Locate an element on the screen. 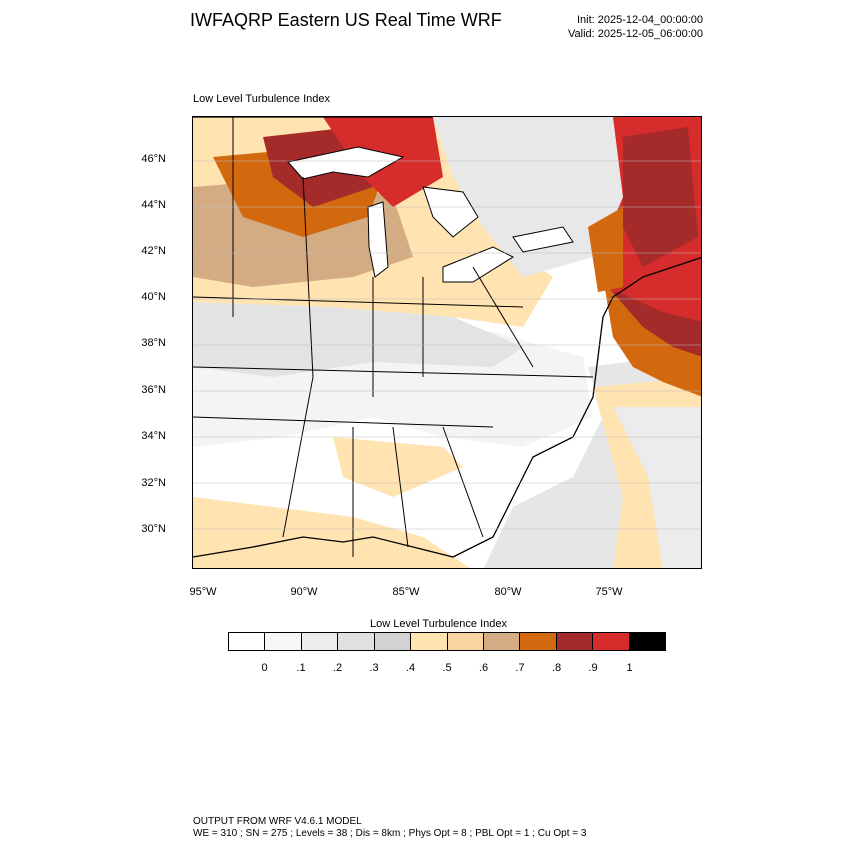 This screenshot has height=850, width=850. lat-label: 36°N is located at coordinates (153, 390).